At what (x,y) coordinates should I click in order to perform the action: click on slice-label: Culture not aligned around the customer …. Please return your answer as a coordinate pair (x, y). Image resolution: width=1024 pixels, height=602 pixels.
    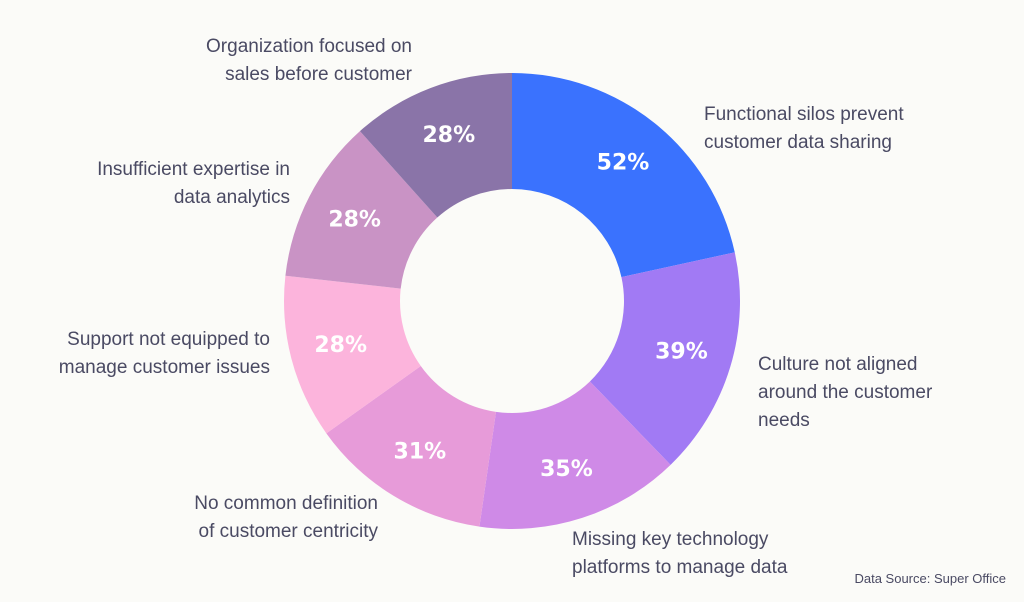
    Looking at the image, I should click on (845, 392).